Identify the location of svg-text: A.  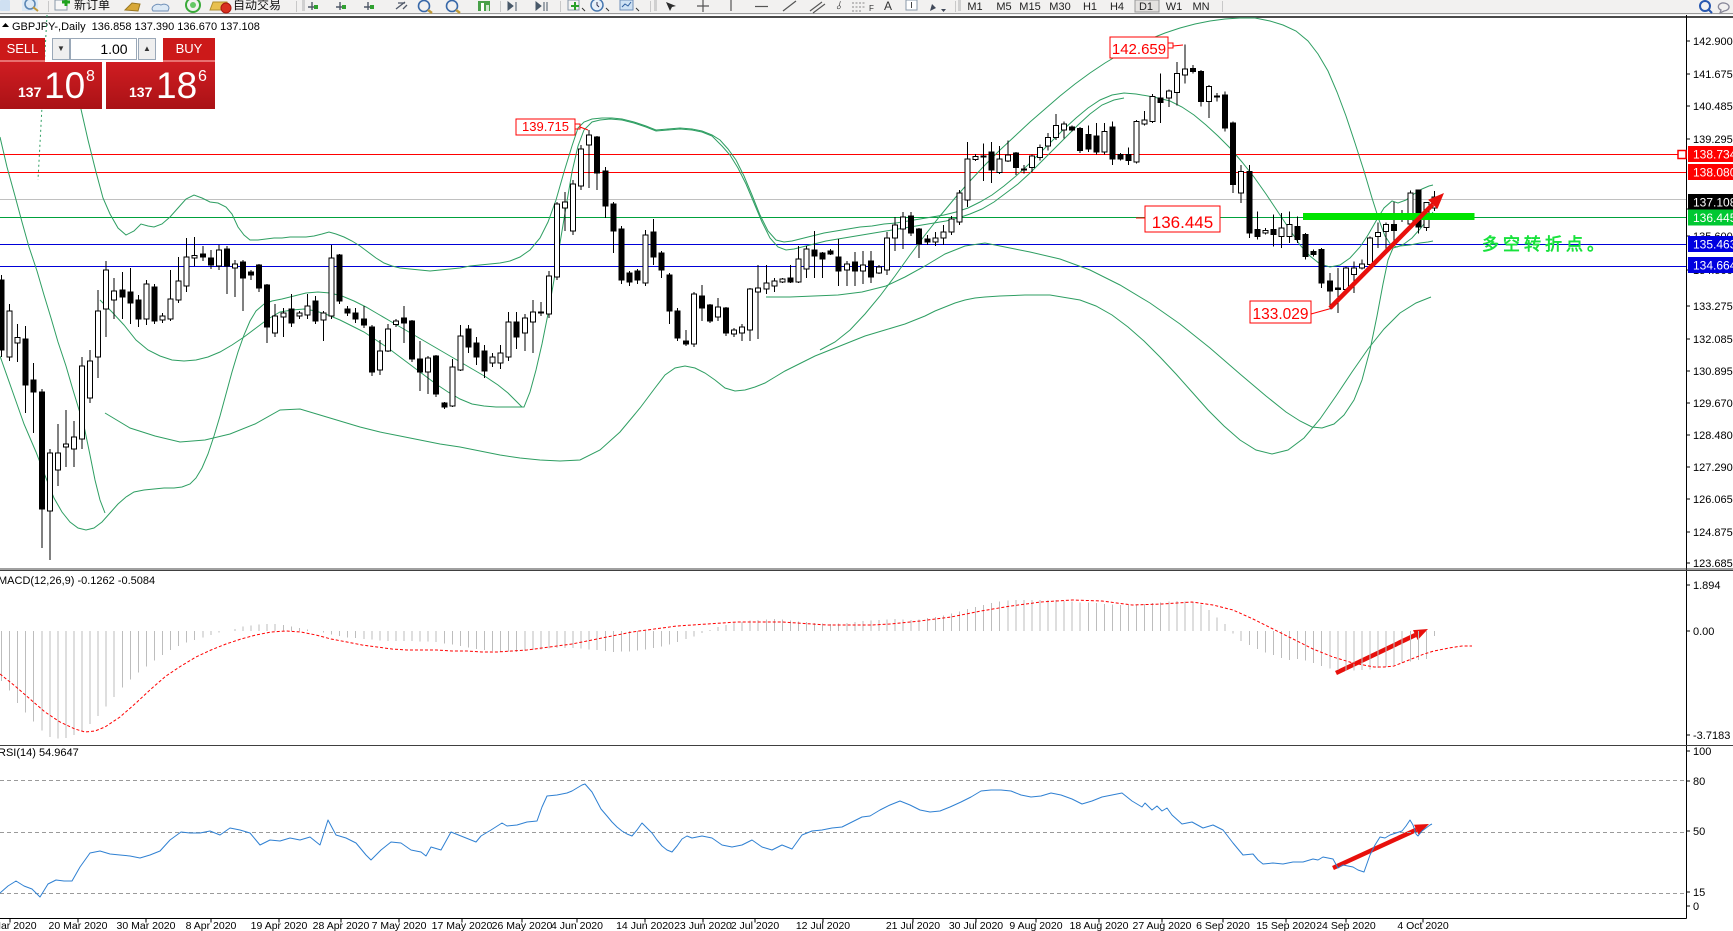
(888, 6).